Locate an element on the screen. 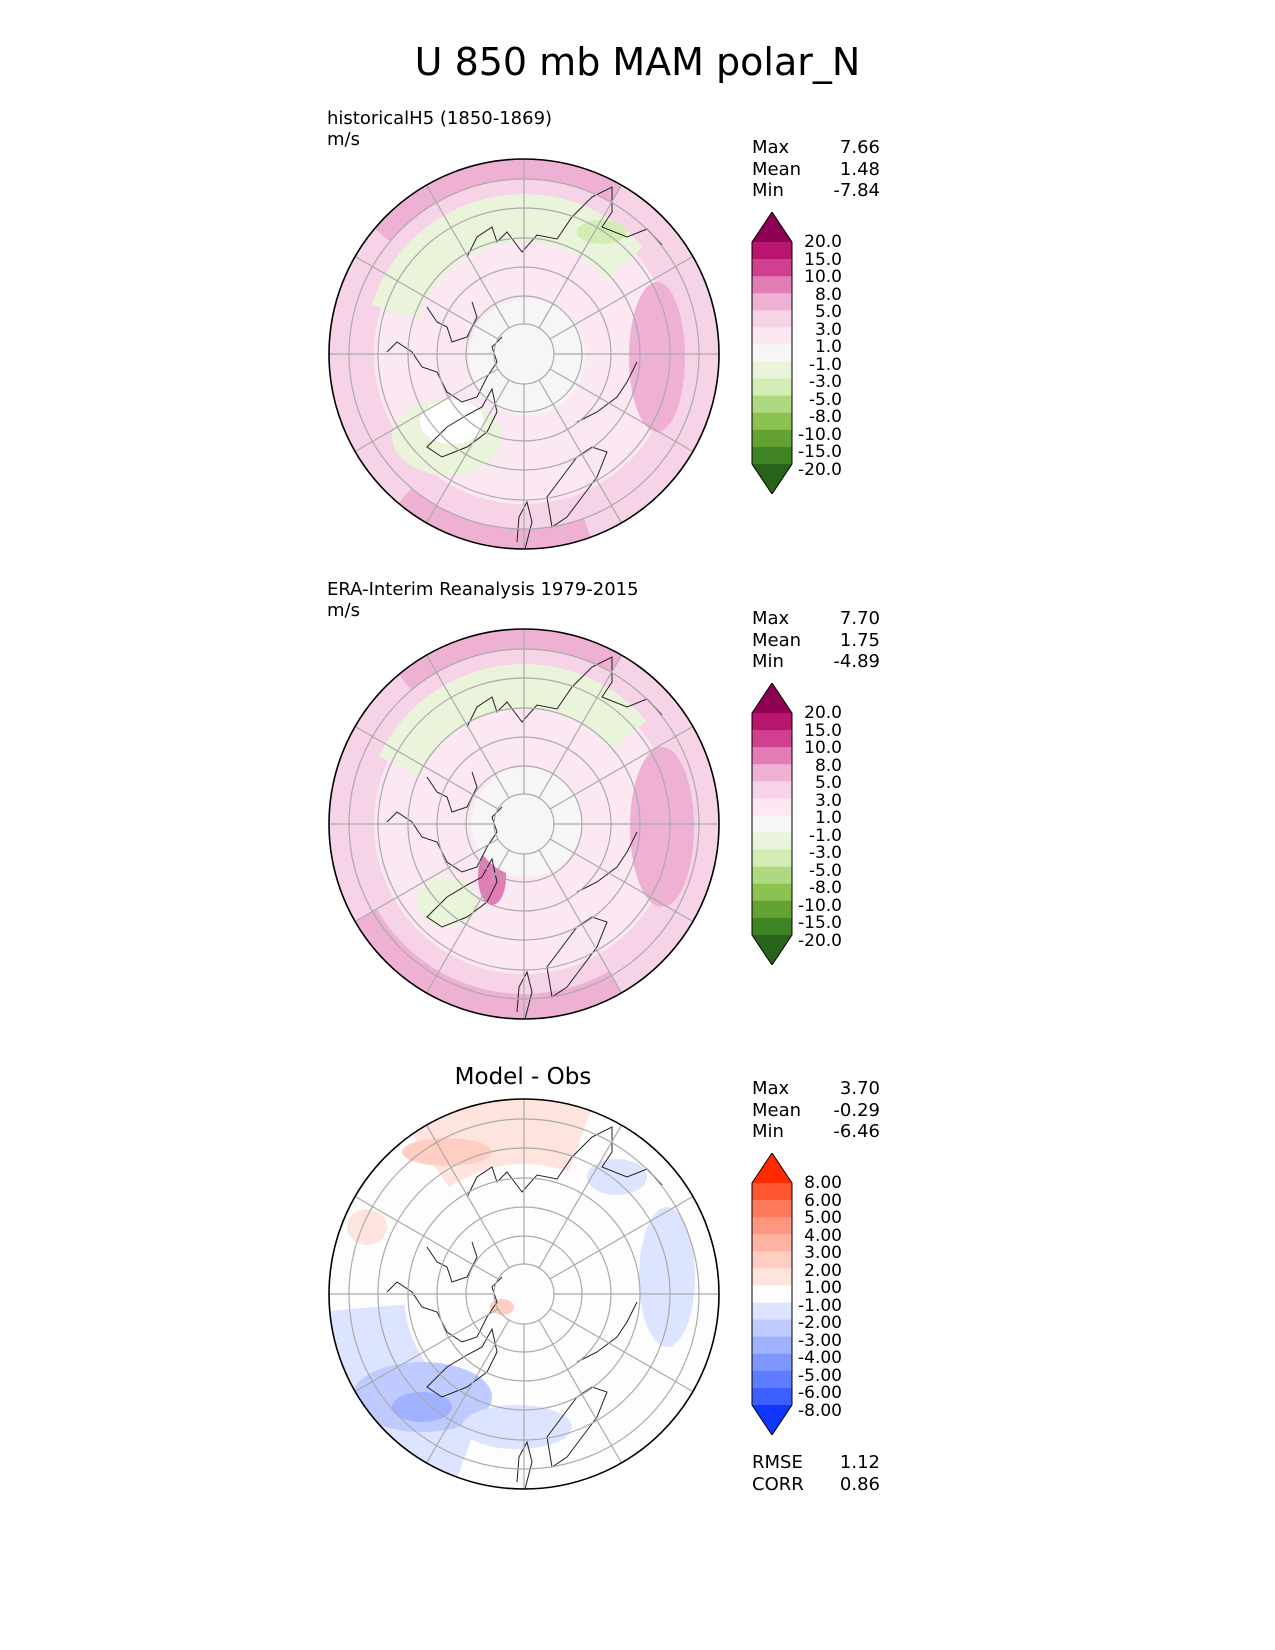  stat-value: -6.46 is located at coordinates (856, 1131).